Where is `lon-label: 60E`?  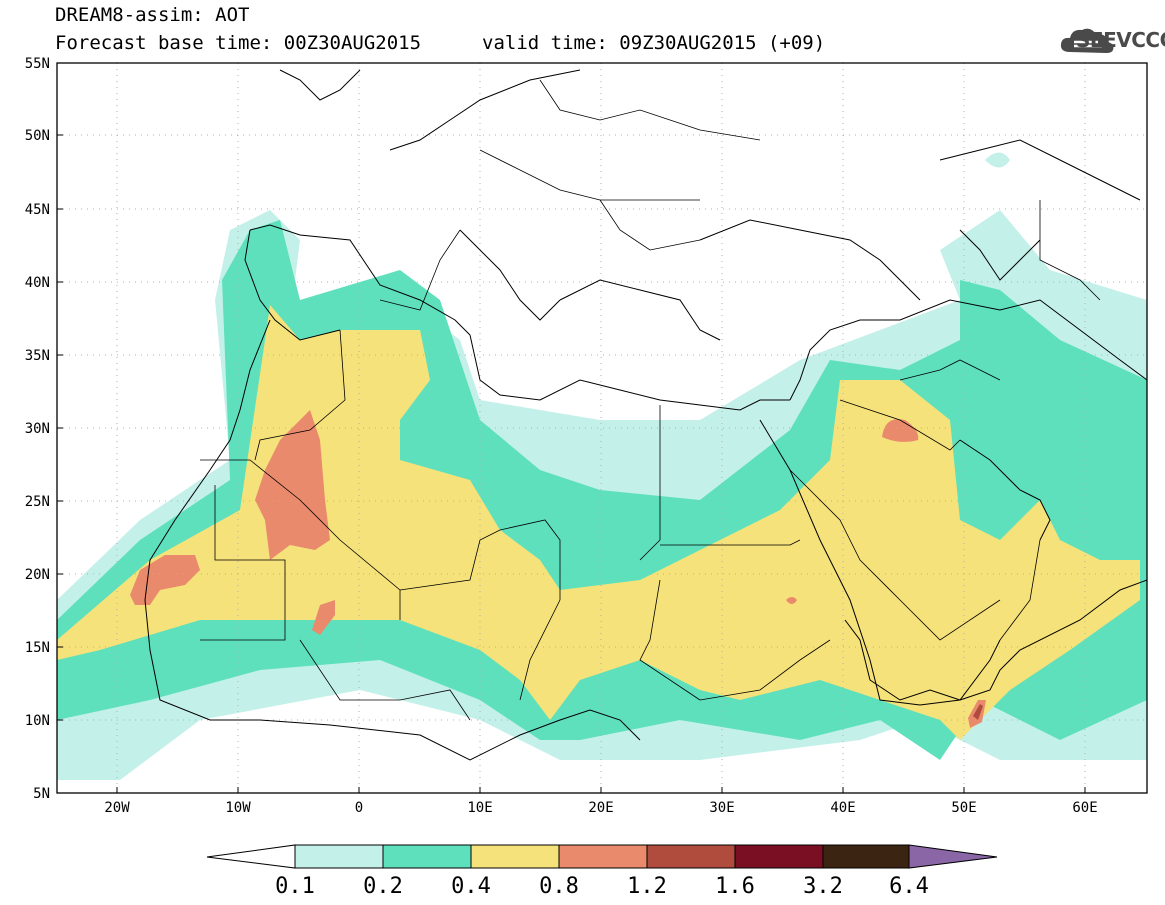
lon-label: 60E is located at coordinates (1084, 808).